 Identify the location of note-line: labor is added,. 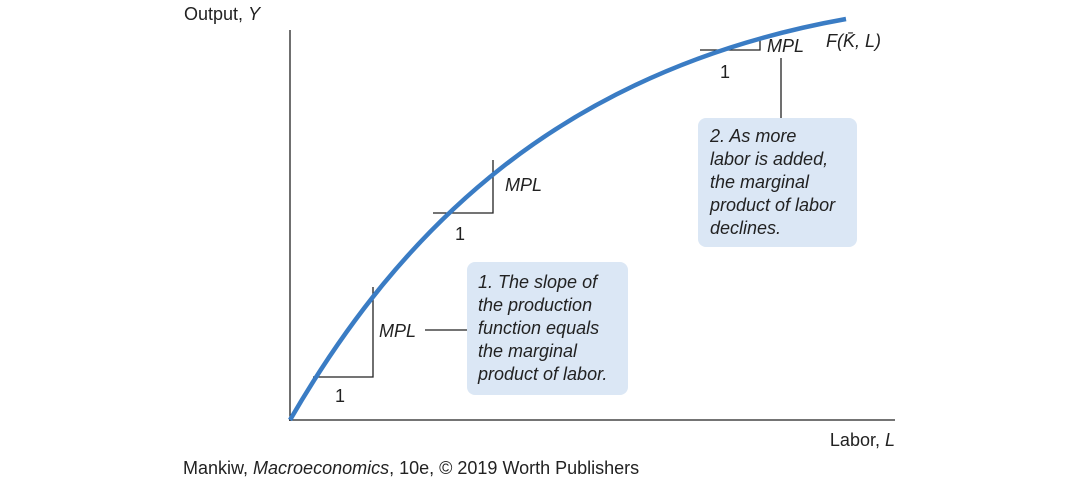
(769, 159).